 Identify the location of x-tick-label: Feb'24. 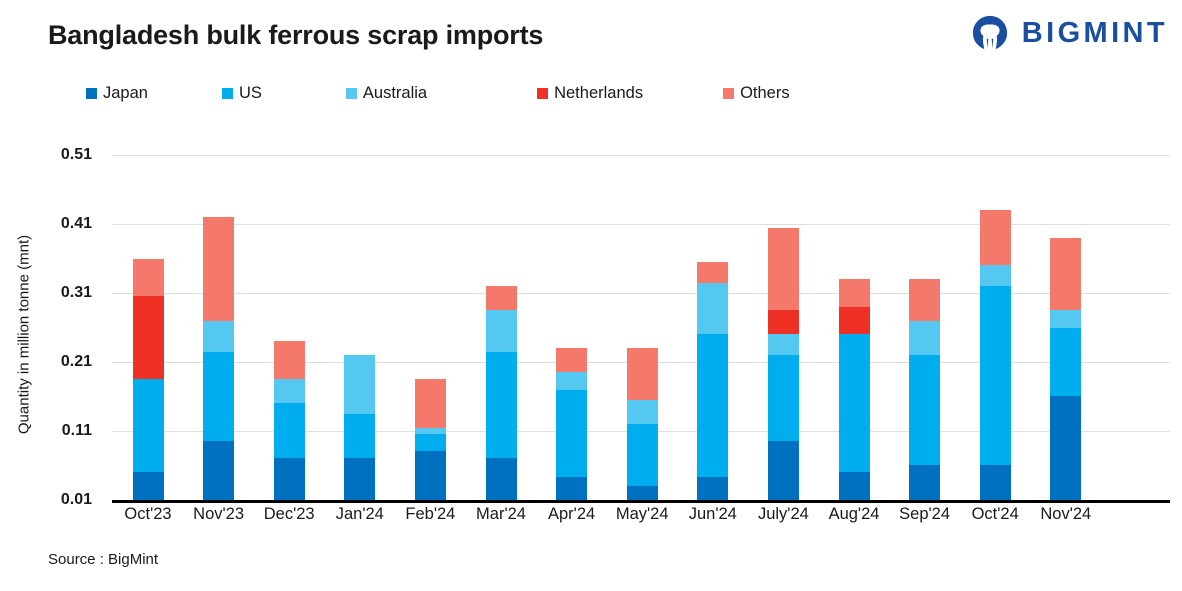
(430, 514).